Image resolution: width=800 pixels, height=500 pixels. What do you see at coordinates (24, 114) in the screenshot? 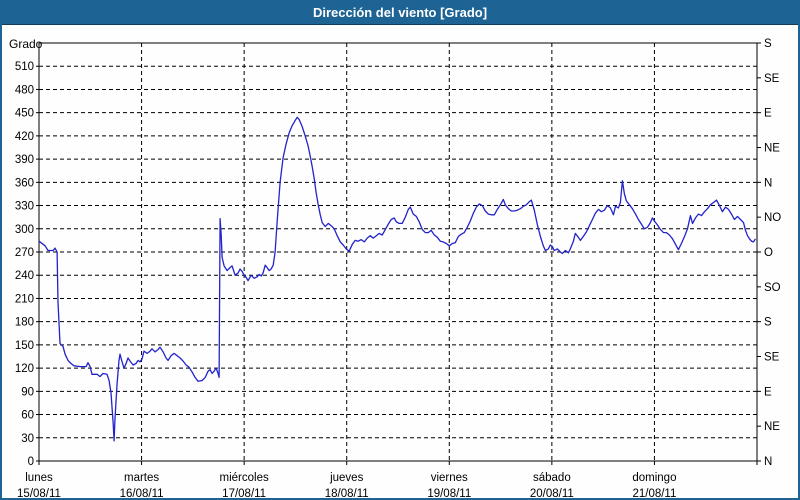
I see `y-axis-tick-label: 450` at bounding box center [24, 114].